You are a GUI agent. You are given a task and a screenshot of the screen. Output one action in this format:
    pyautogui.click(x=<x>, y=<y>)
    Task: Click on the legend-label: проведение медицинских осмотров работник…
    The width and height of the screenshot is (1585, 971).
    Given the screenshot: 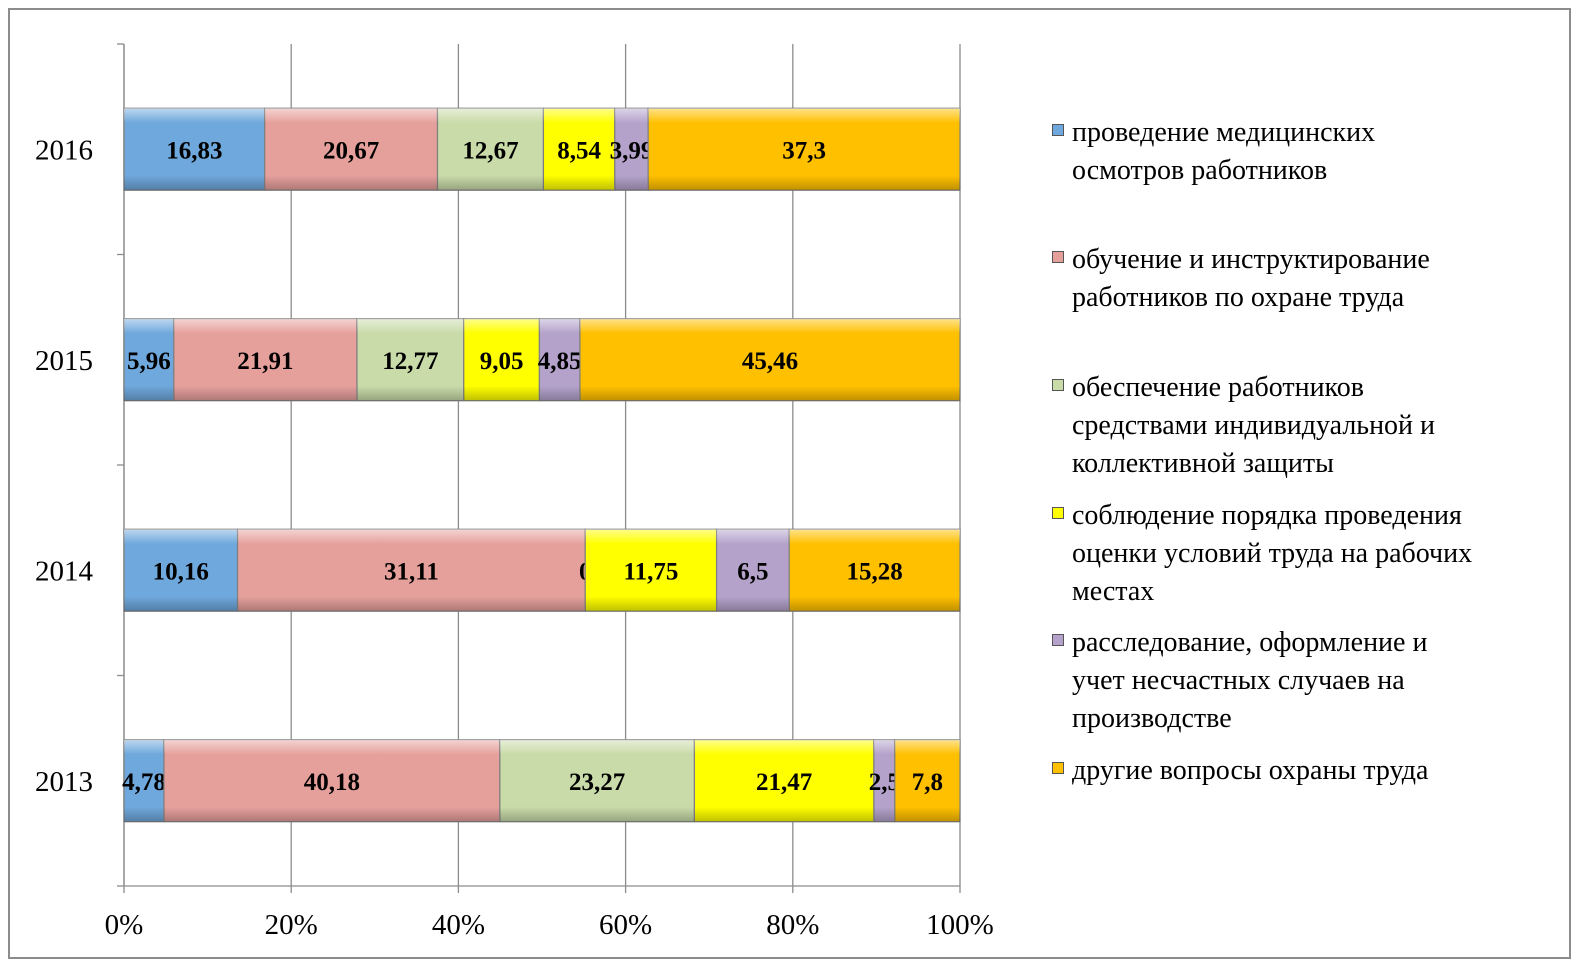 What is the action you would take?
    pyautogui.click(x=1224, y=151)
    